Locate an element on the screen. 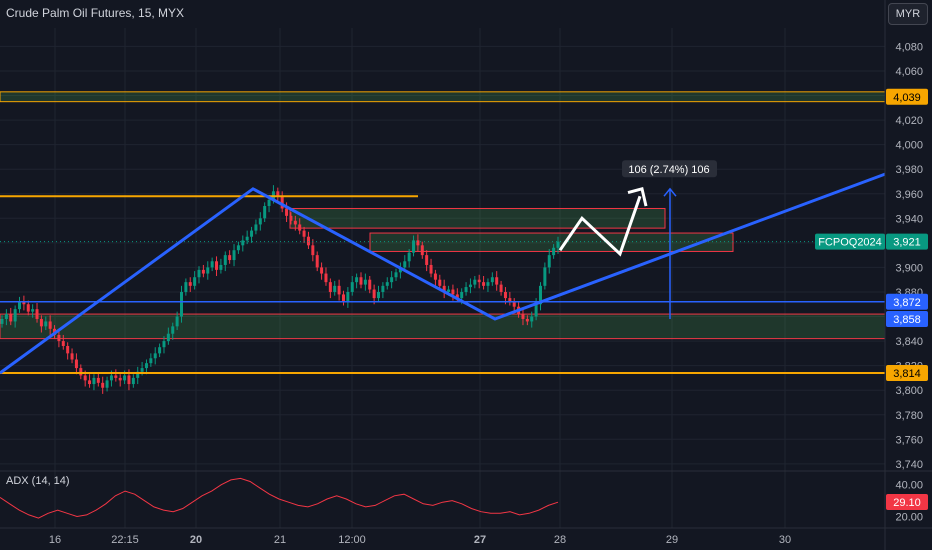  currency-button: MYR is located at coordinates (908, 14).